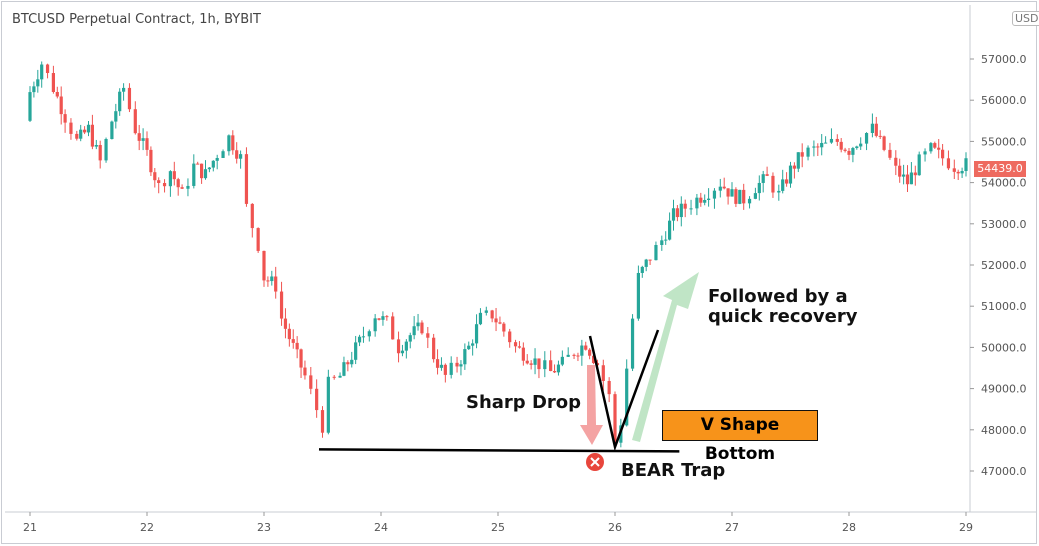  I want to click on x-tick-label: 21, so click(30, 527).